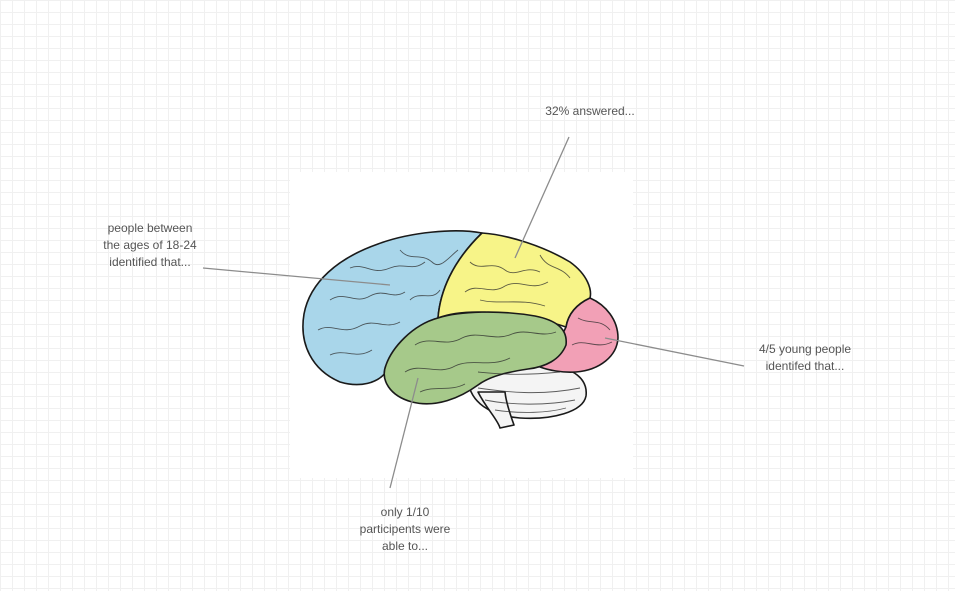 Image resolution: width=955 pixels, height=591 pixels. What do you see at coordinates (674, 352) in the screenshot?
I see `connector-right` at bounding box center [674, 352].